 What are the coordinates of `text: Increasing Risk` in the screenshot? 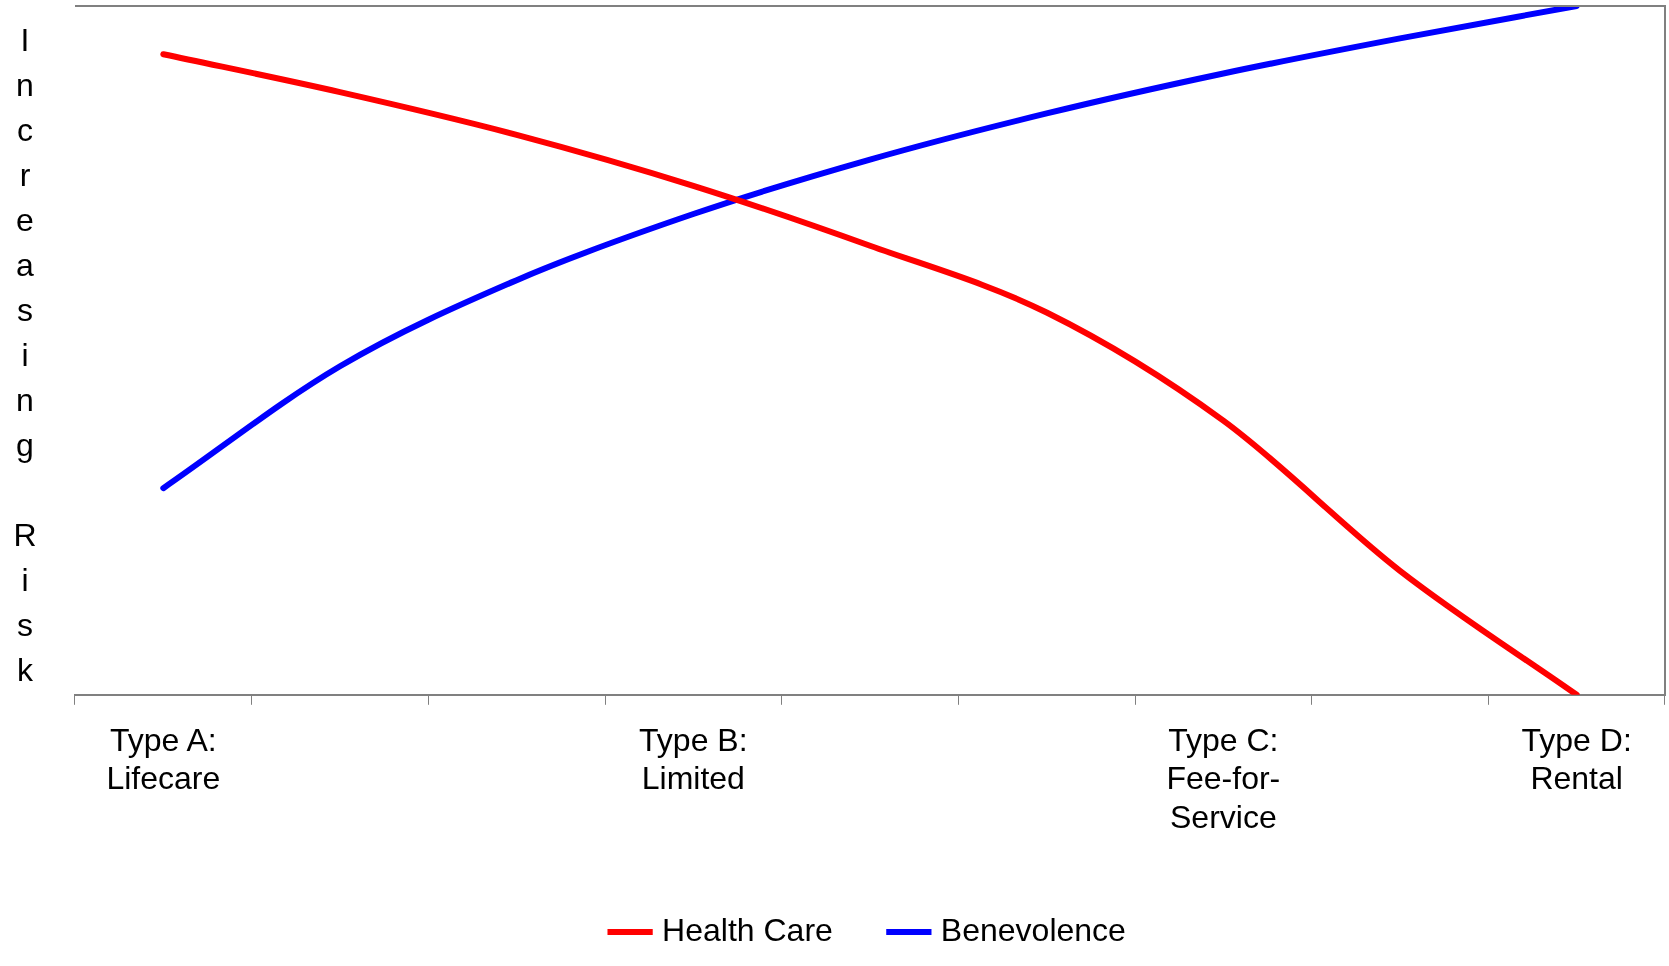 It's located at (25, 355).